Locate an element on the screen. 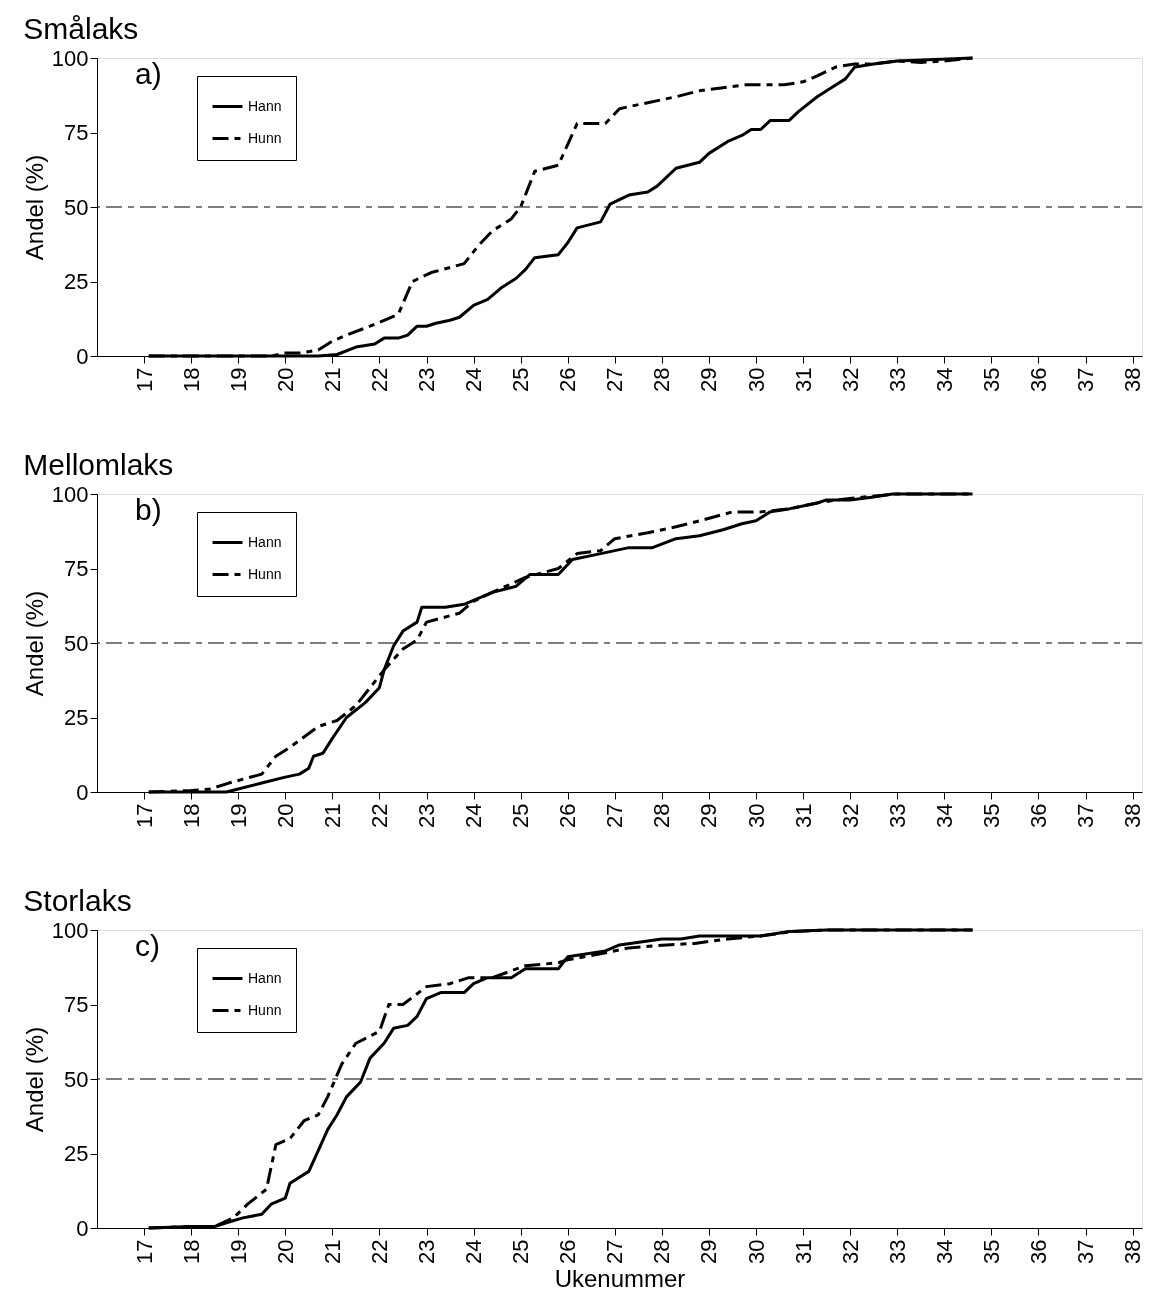 The width and height of the screenshot is (1167, 1303). annotation: c) is located at coordinates (147, 945).